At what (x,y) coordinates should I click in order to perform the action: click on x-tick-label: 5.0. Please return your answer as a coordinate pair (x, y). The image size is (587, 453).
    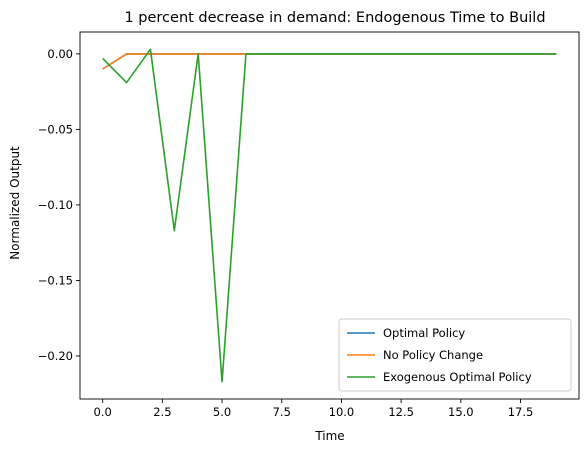
    Looking at the image, I should click on (222, 412).